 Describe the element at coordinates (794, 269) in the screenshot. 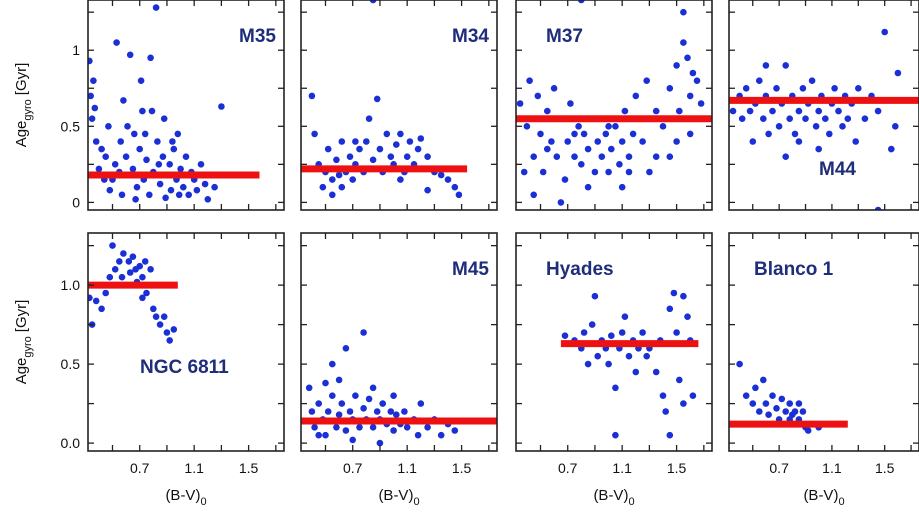

I see `panel-label: Blanco 1` at that location.